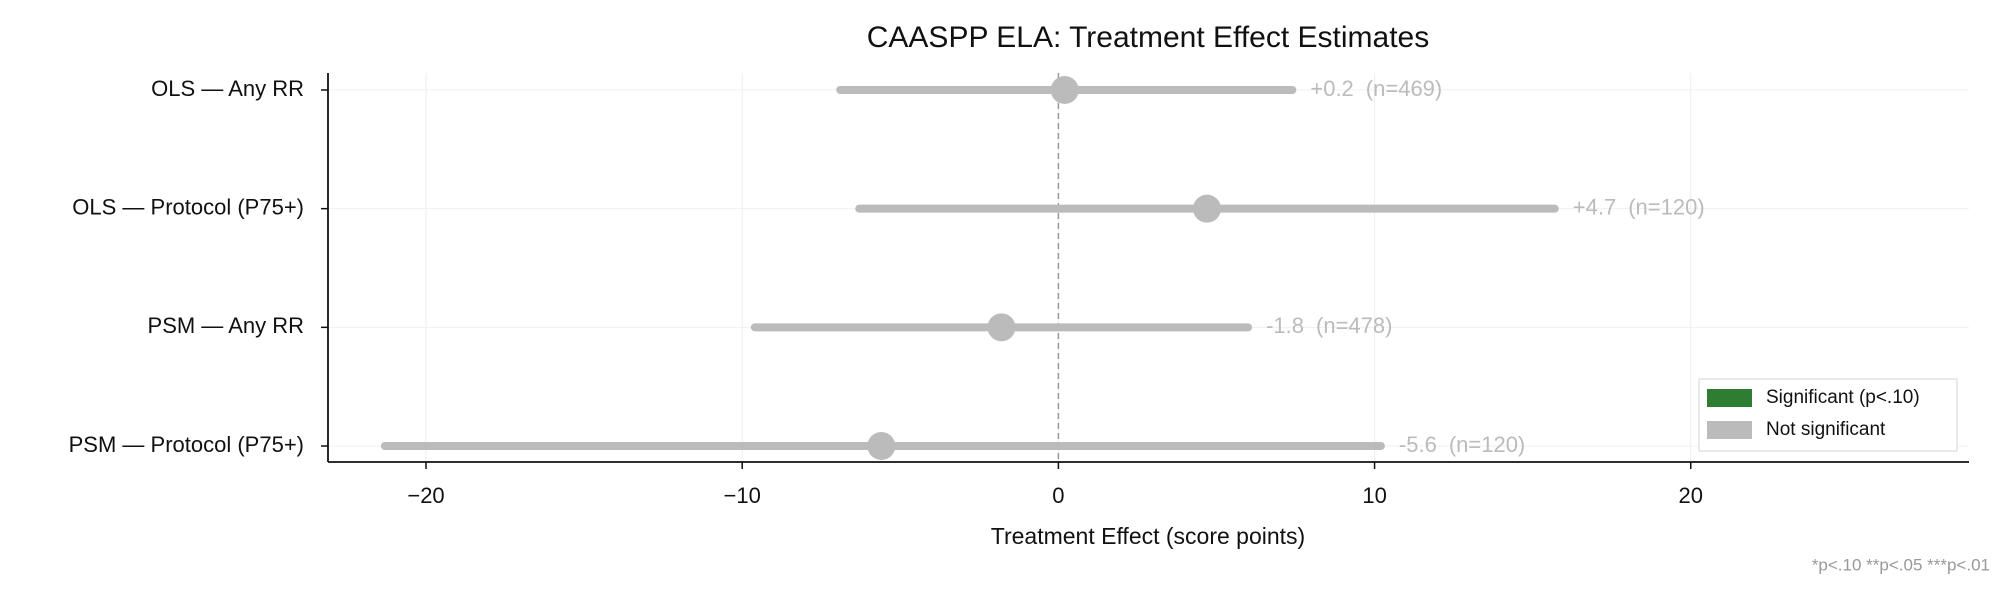 This screenshot has height=602, width=1999. Describe the element at coordinates (1901, 564) in the screenshot. I see `footnote: *p<.10 **p<.05 ***p<.01` at that location.